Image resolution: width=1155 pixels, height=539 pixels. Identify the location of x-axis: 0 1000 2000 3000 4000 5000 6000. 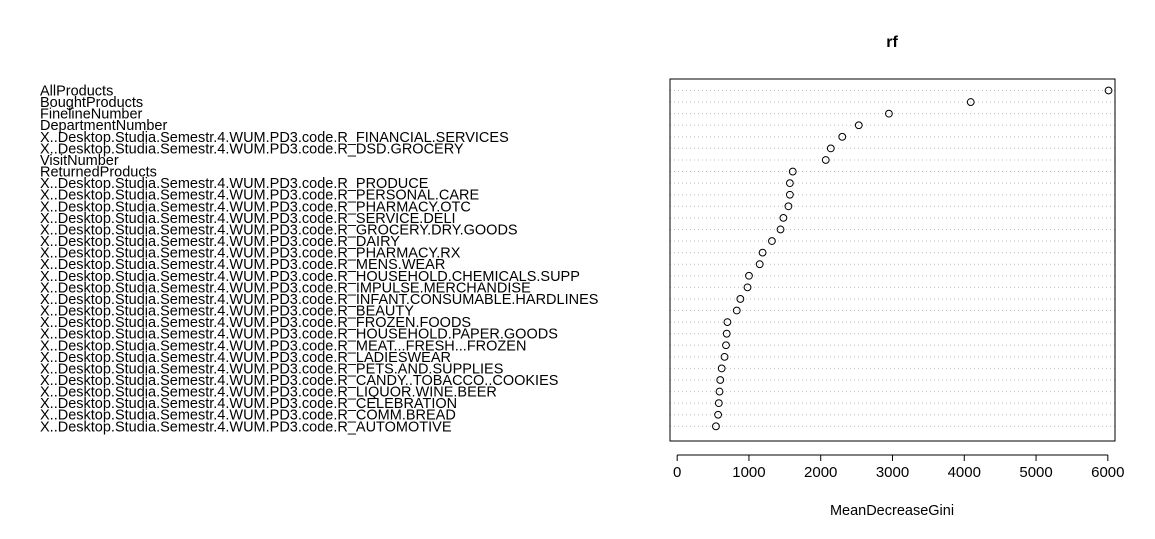
(899, 467).